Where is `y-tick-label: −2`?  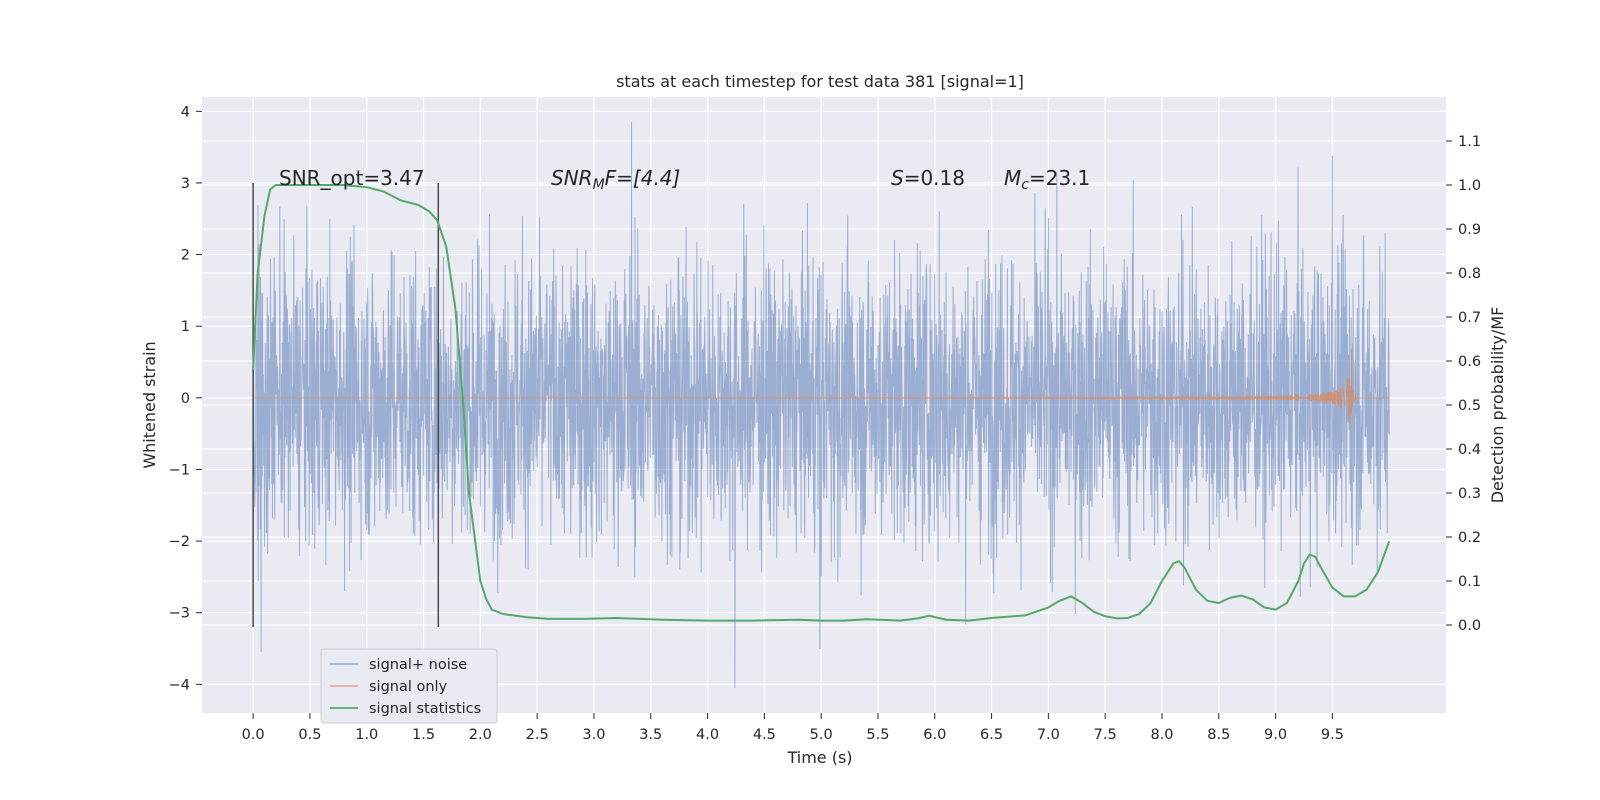 y-tick-label: −2 is located at coordinates (179, 542).